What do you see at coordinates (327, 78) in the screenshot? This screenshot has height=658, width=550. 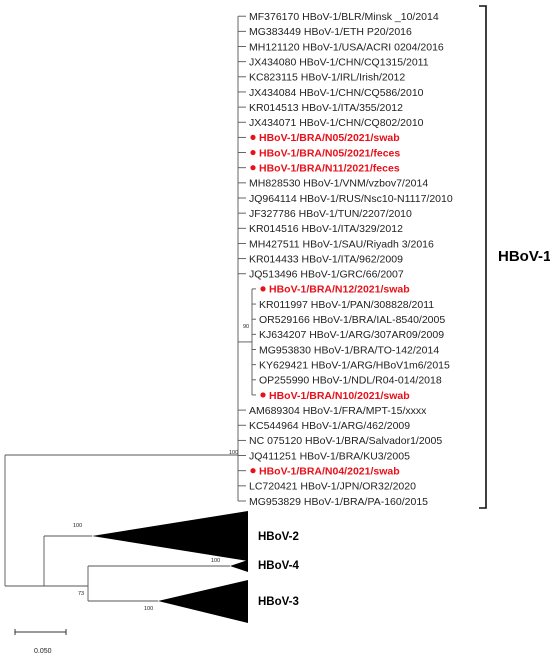 I see `leaf-label: KC823115 HBoV-1/IRL/Irish/2012` at bounding box center [327, 78].